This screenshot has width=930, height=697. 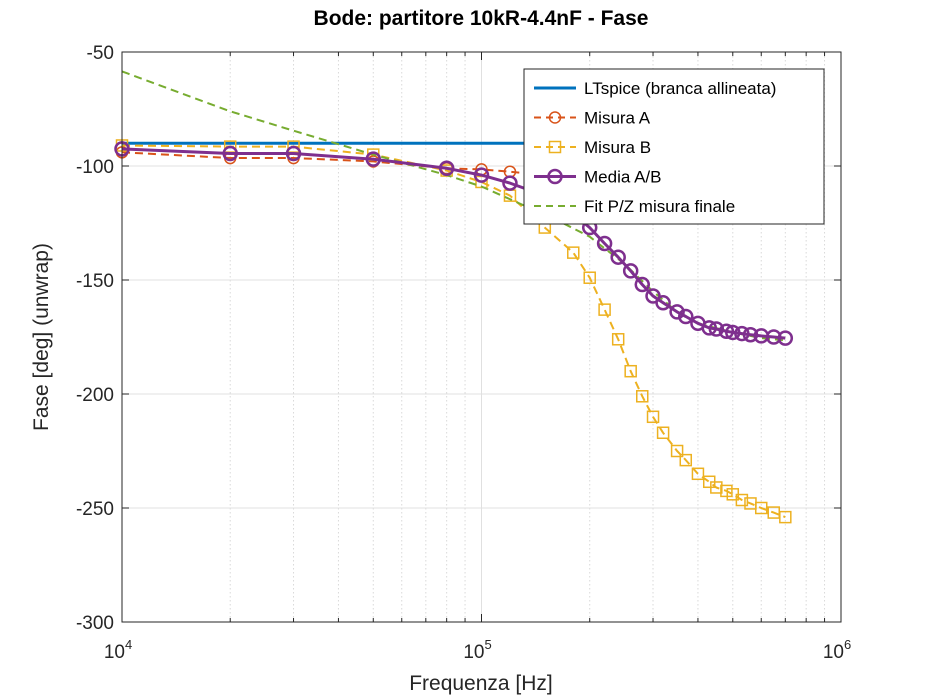 I want to click on legend-label: Misura A, so click(x=617, y=118).